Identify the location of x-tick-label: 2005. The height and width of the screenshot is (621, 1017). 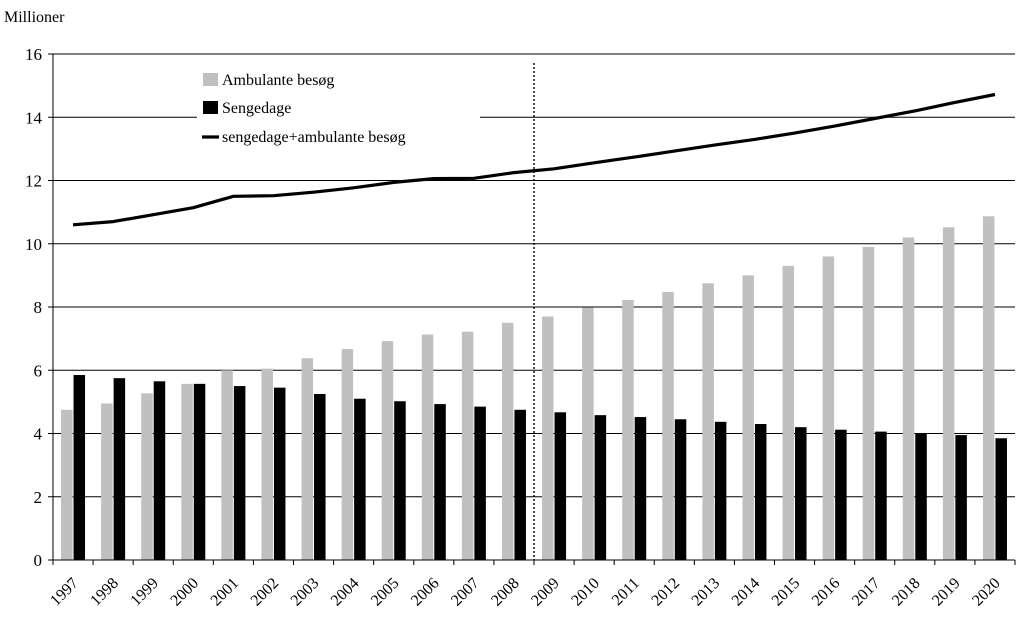
(385, 592).